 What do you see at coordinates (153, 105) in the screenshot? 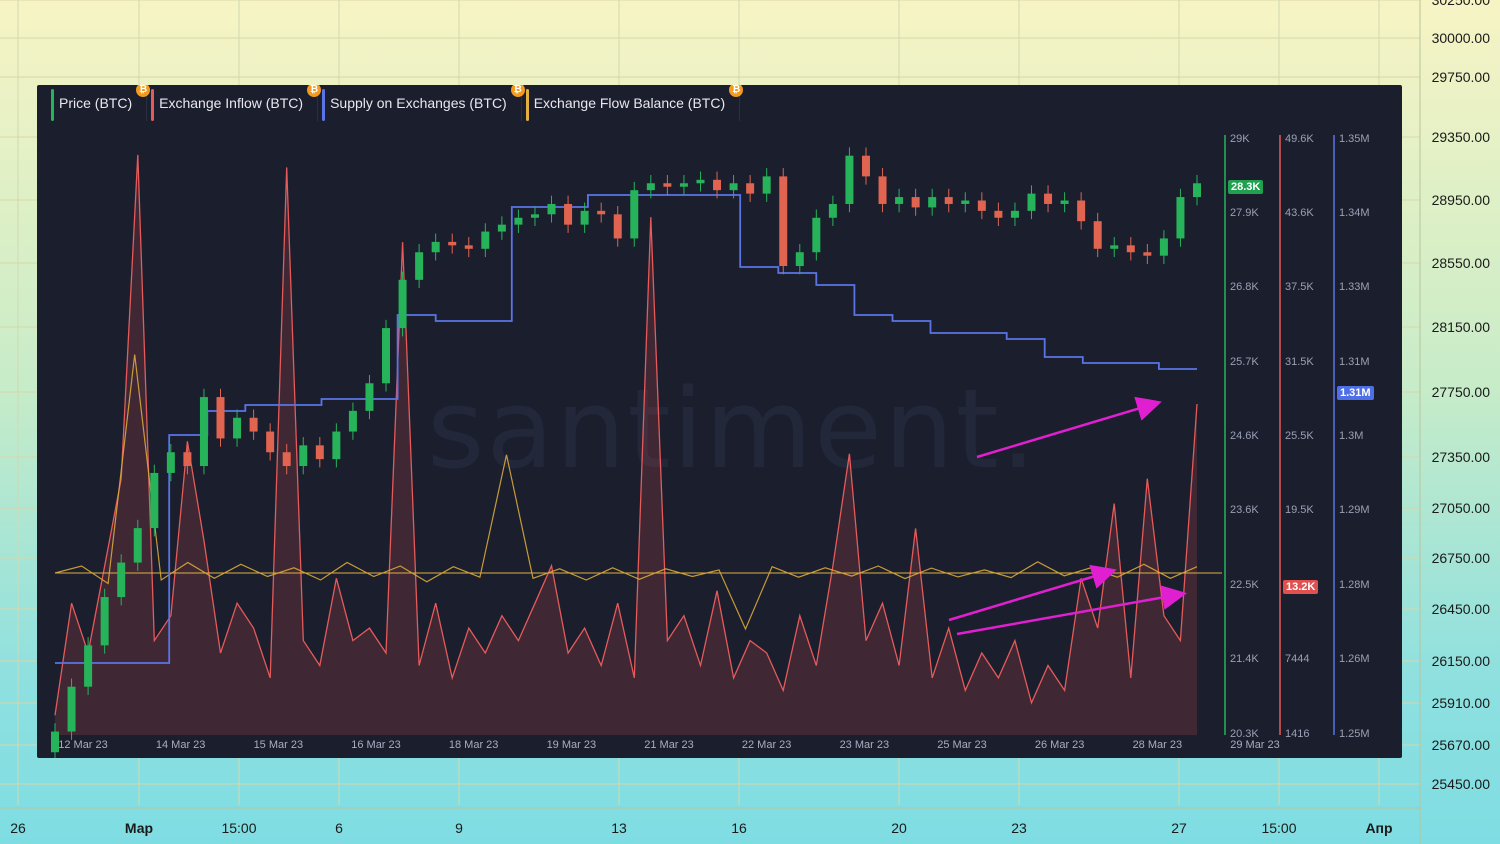
I see `legend-color-bar` at bounding box center [153, 105].